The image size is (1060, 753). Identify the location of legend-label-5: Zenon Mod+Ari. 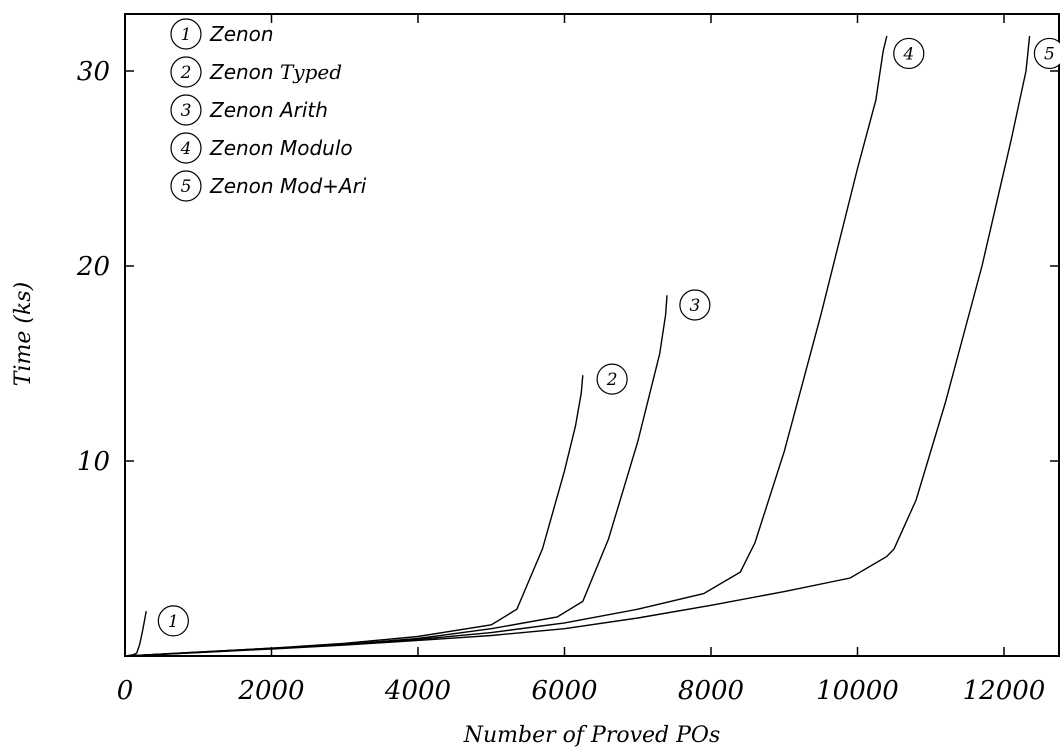
(288, 186).